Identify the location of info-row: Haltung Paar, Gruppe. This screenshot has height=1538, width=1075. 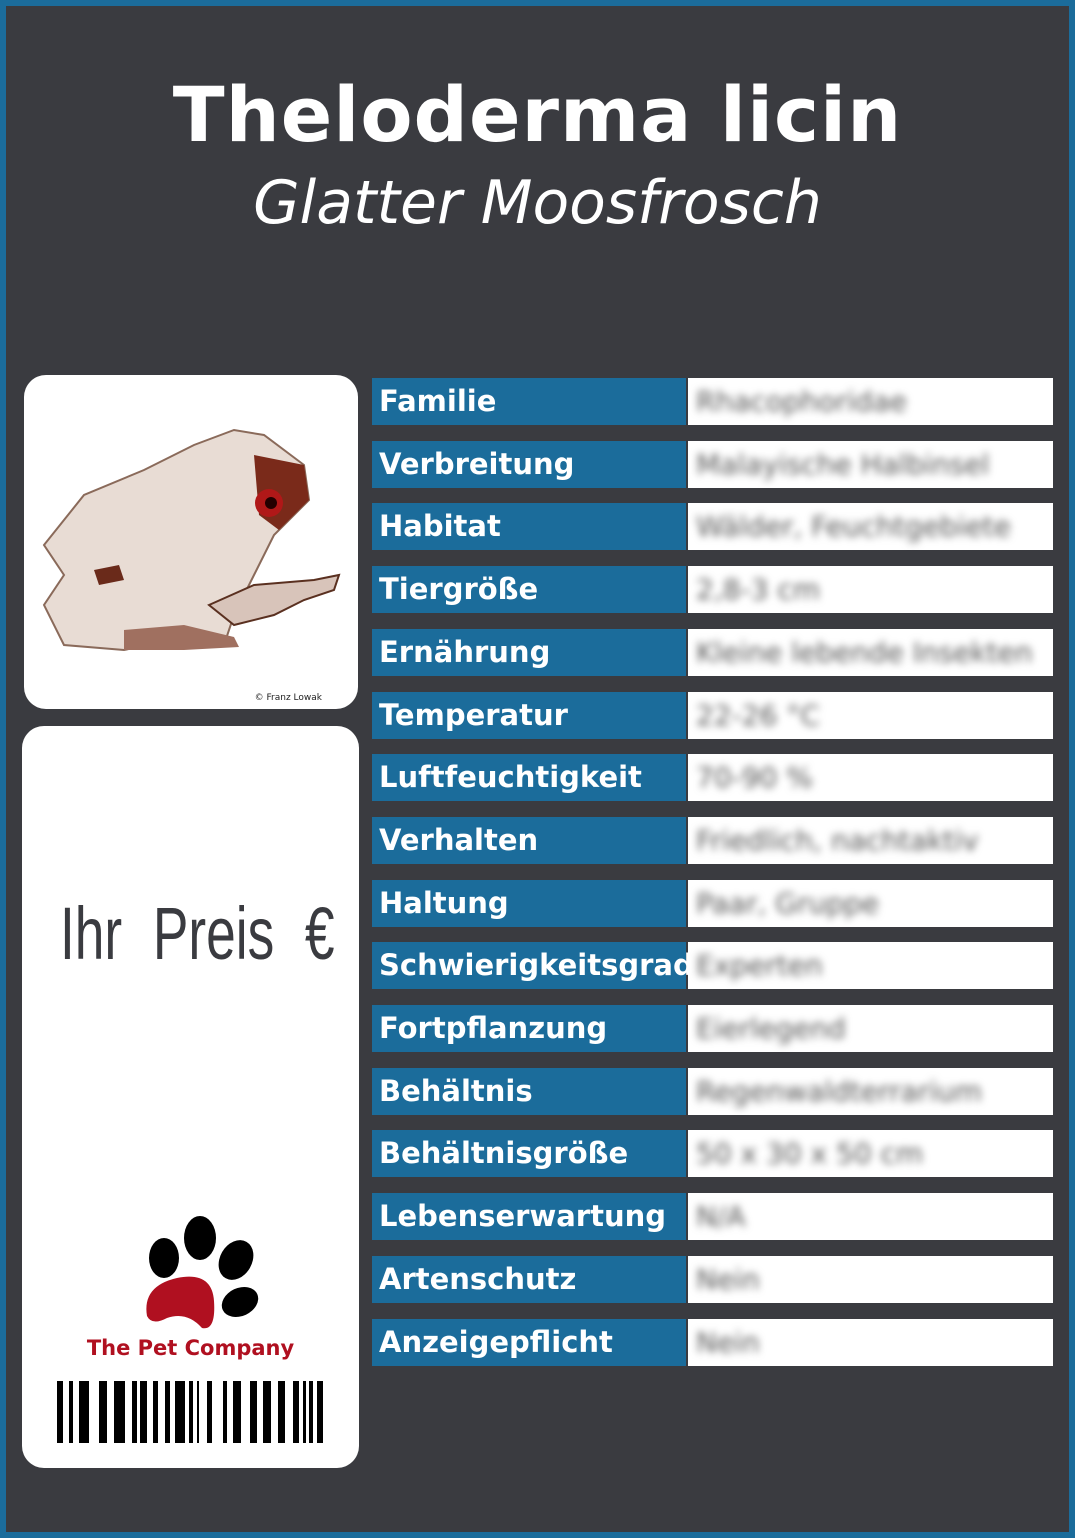
(712, 903).